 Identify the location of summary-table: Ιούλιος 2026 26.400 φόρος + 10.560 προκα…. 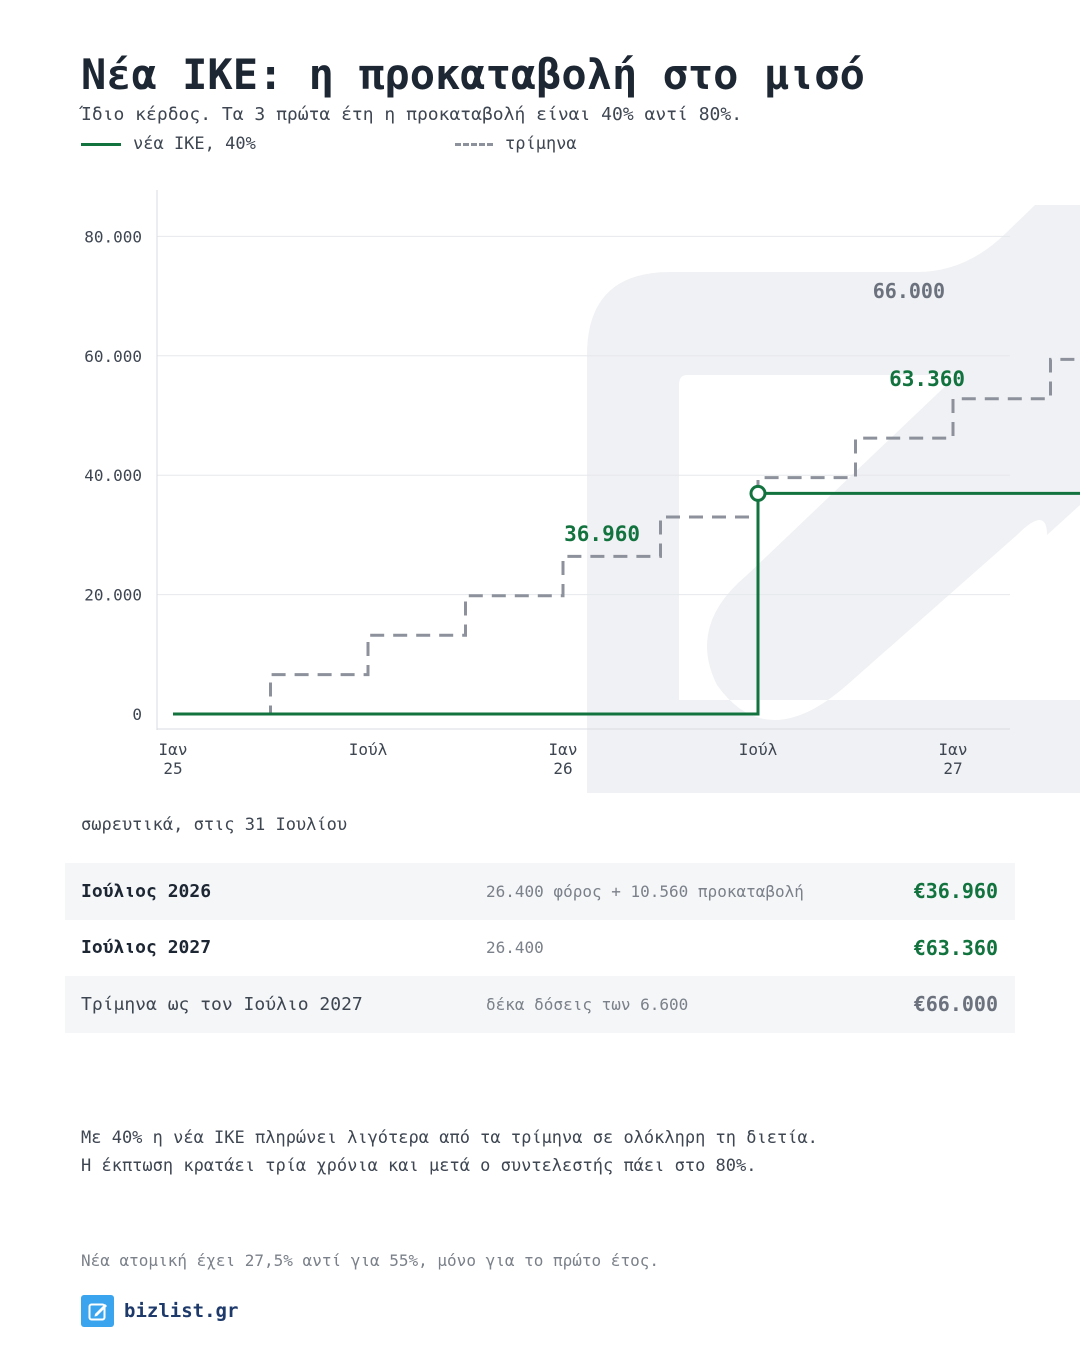
(540, 948).